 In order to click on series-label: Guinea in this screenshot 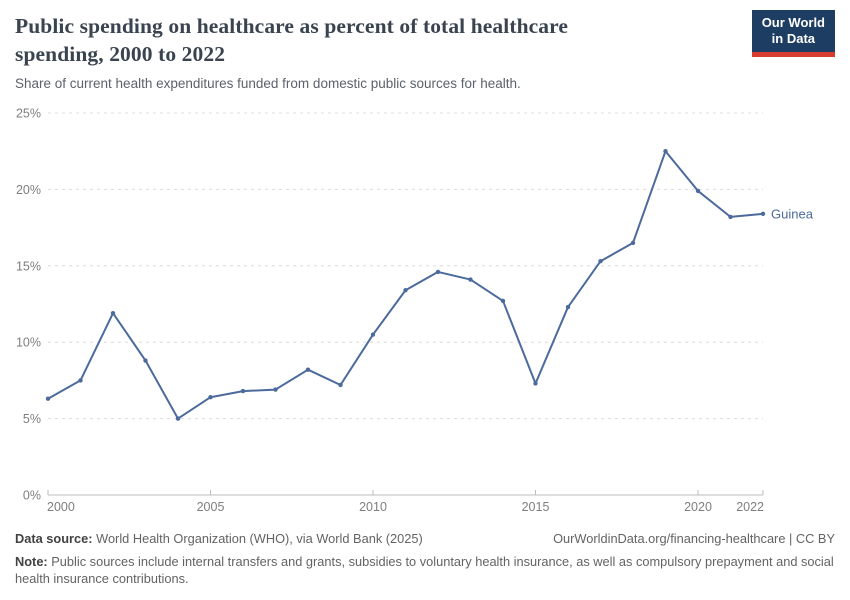, I will do `click(792, 213)`.